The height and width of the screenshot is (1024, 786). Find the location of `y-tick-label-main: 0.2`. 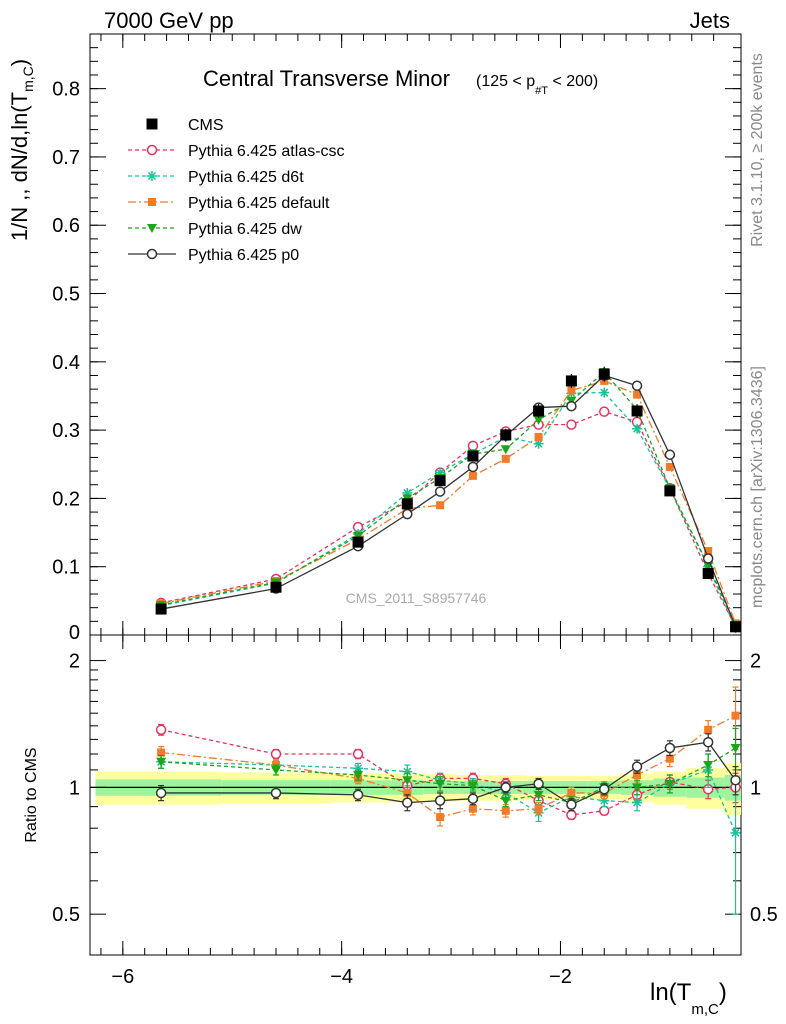

y-tick-label-main: 0.2 is located at coordinates (66, 499).